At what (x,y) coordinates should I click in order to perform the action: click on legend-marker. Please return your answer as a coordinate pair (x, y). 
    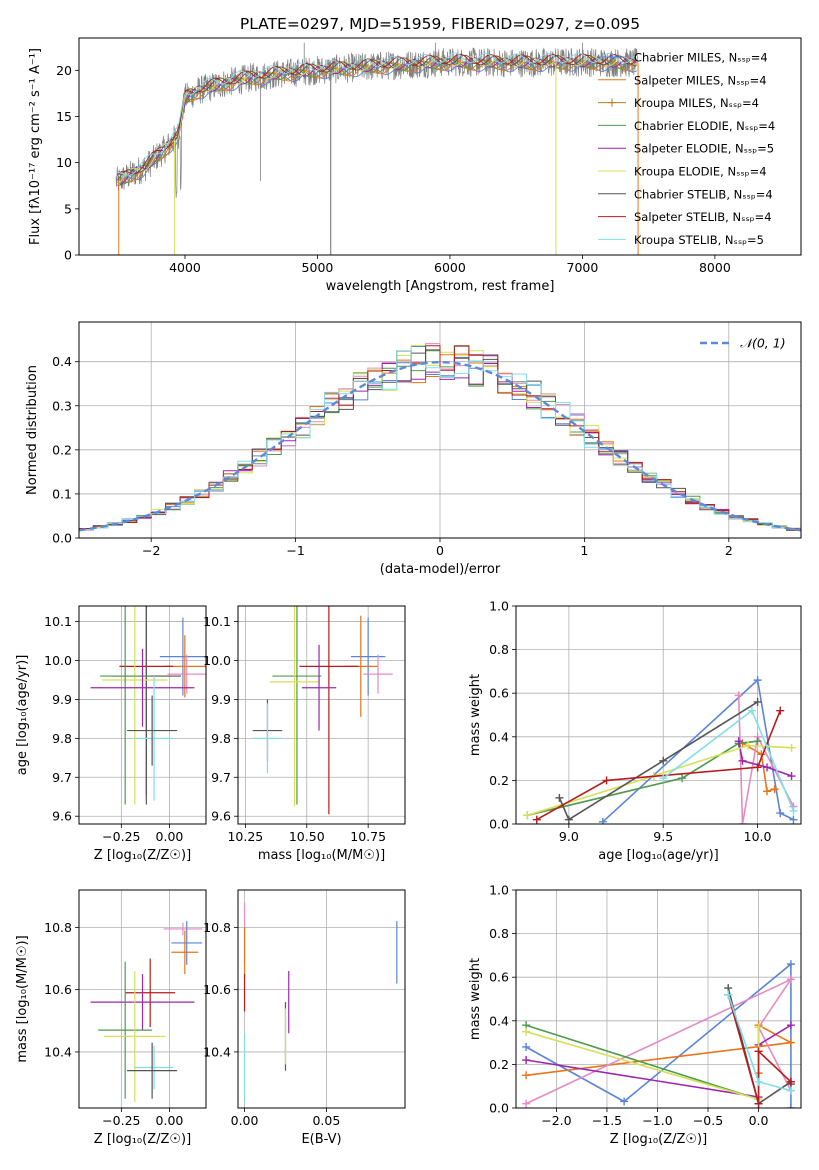
    Looking at the image, I should click on (612, 57).